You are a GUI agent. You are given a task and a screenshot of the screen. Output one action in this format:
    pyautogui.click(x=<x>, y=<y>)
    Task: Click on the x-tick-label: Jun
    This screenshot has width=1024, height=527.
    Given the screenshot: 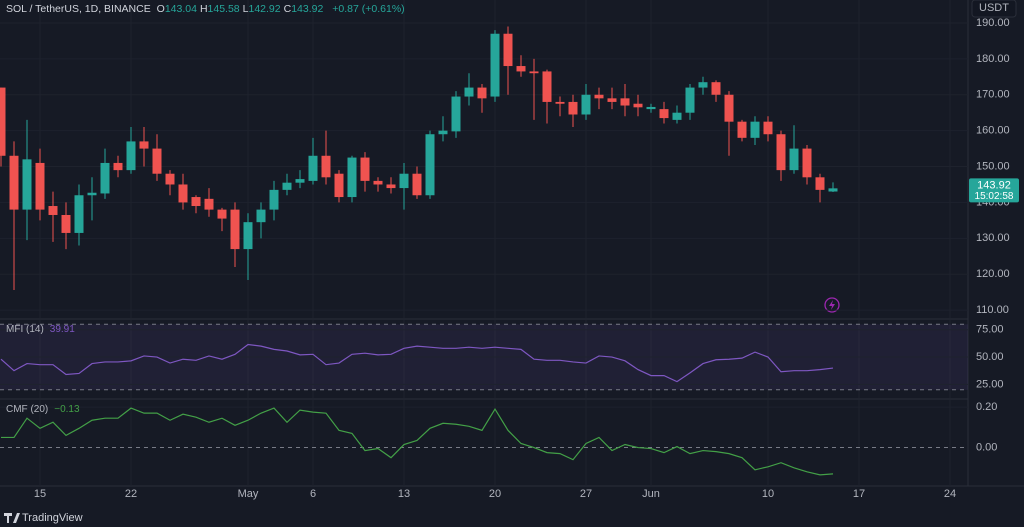 What is the action you would take?
    pyautogui.click(x=651, y=494)
    